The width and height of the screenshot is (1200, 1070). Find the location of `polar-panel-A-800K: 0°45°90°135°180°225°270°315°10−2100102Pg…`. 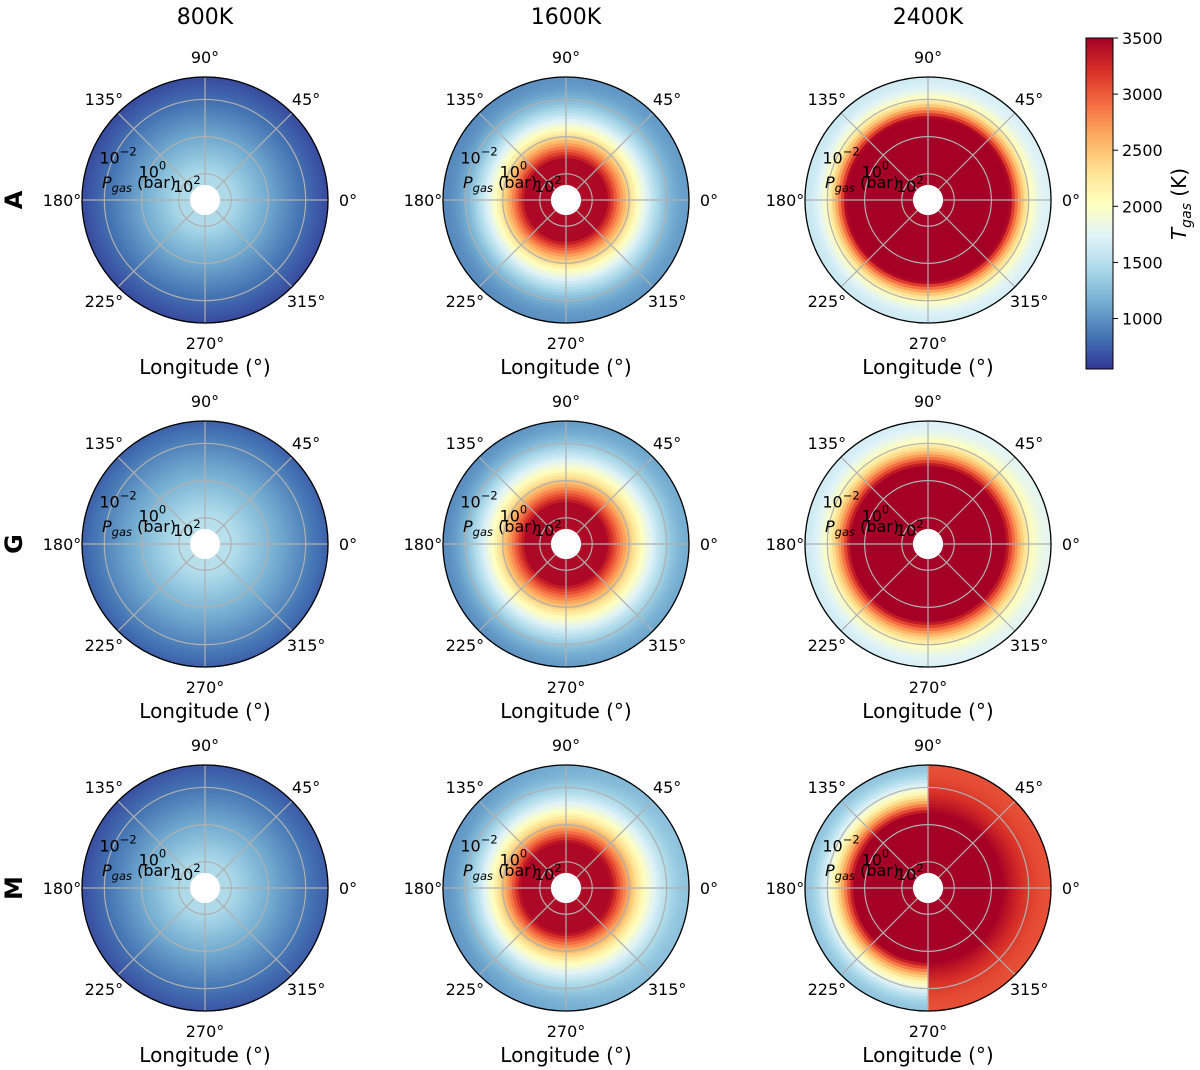

polar-panel-A-800K: 0°45°90°135°180°225°270°315°10−2100102Pg… is located at coordinates (200, 213).